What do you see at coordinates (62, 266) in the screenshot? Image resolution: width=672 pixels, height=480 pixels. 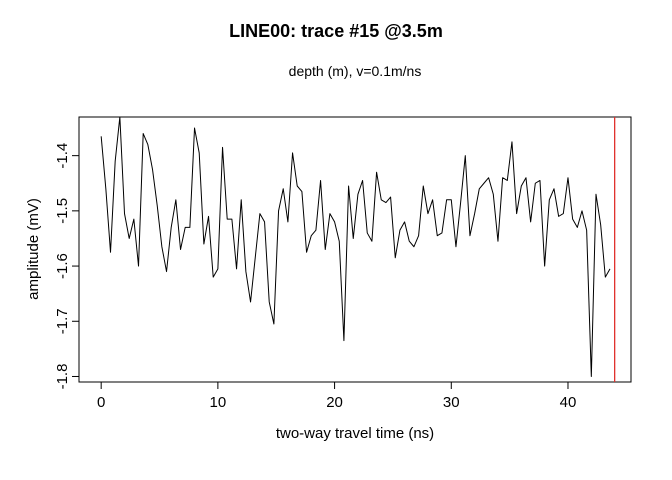 I see `y-tick-label: -1.6` at bounding box center [62, 266].